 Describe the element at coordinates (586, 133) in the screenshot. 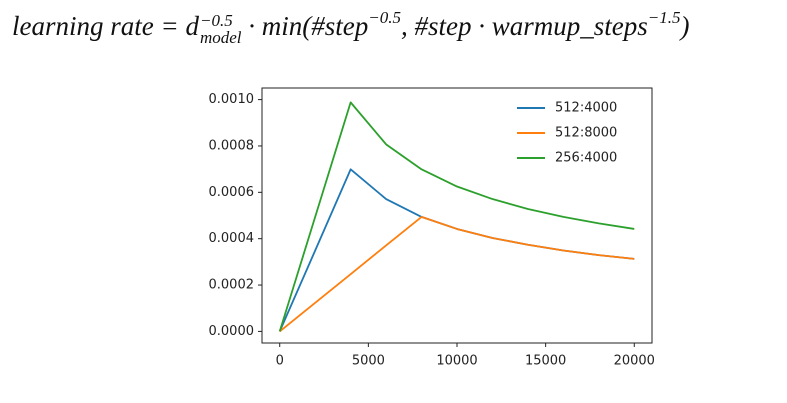

I see `legend-label: 512:8000` at that location.